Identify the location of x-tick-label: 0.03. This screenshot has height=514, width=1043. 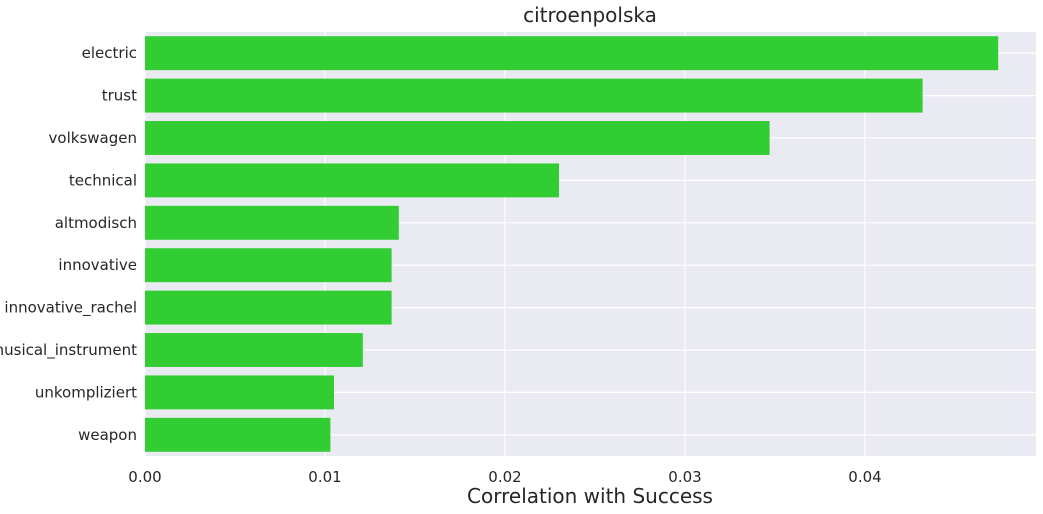
(684, 477).